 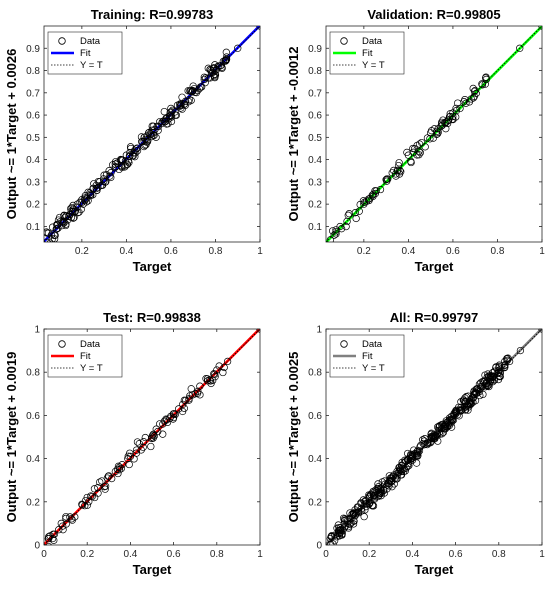 What do you see at coordinates (542, 251) in the screenshot?
I see `x-tick-label: 1` at bounding box center [542, 251].